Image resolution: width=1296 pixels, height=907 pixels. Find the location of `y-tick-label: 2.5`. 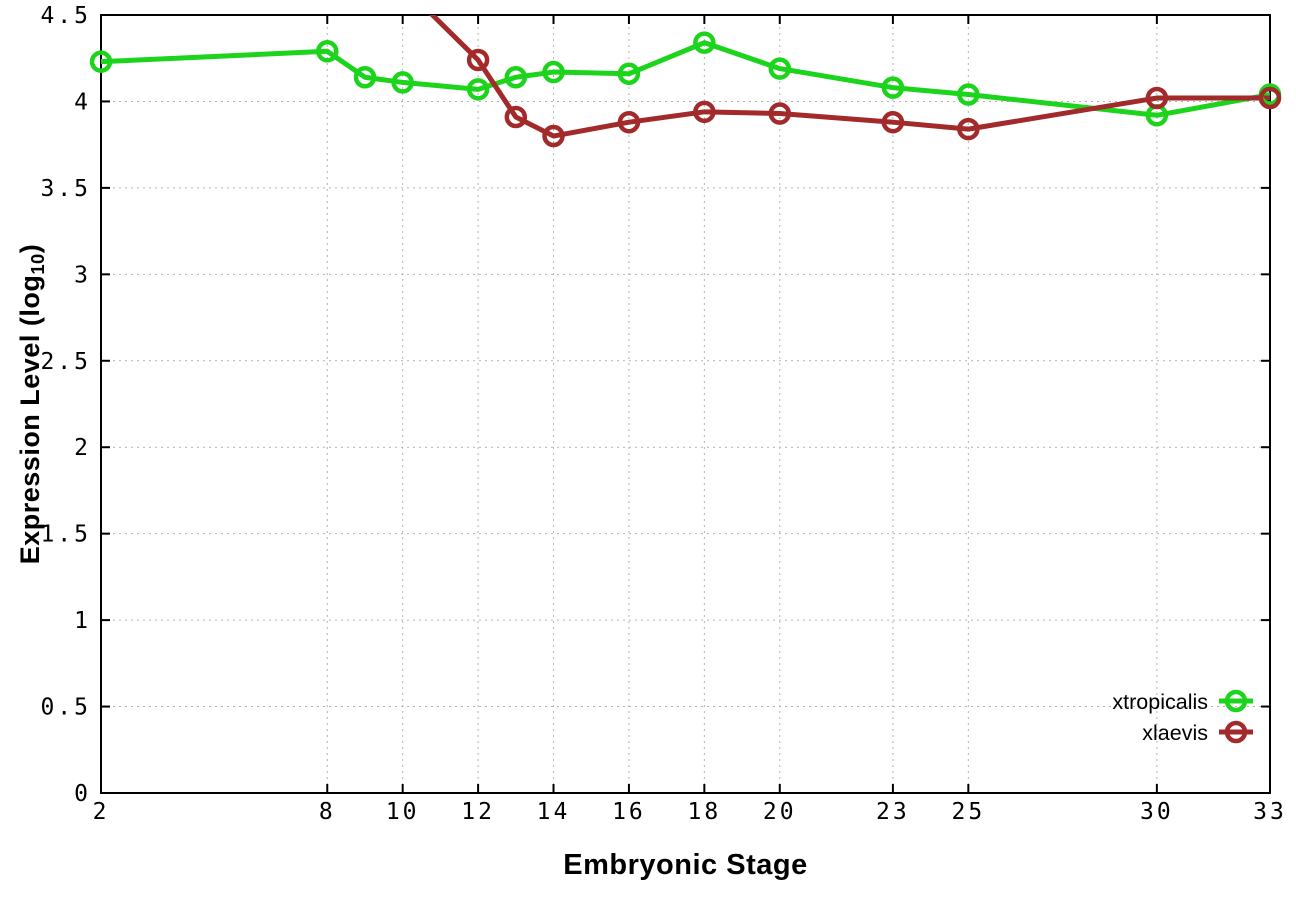

y-tick-label: 2.5 is located at coordinates (65, 362).